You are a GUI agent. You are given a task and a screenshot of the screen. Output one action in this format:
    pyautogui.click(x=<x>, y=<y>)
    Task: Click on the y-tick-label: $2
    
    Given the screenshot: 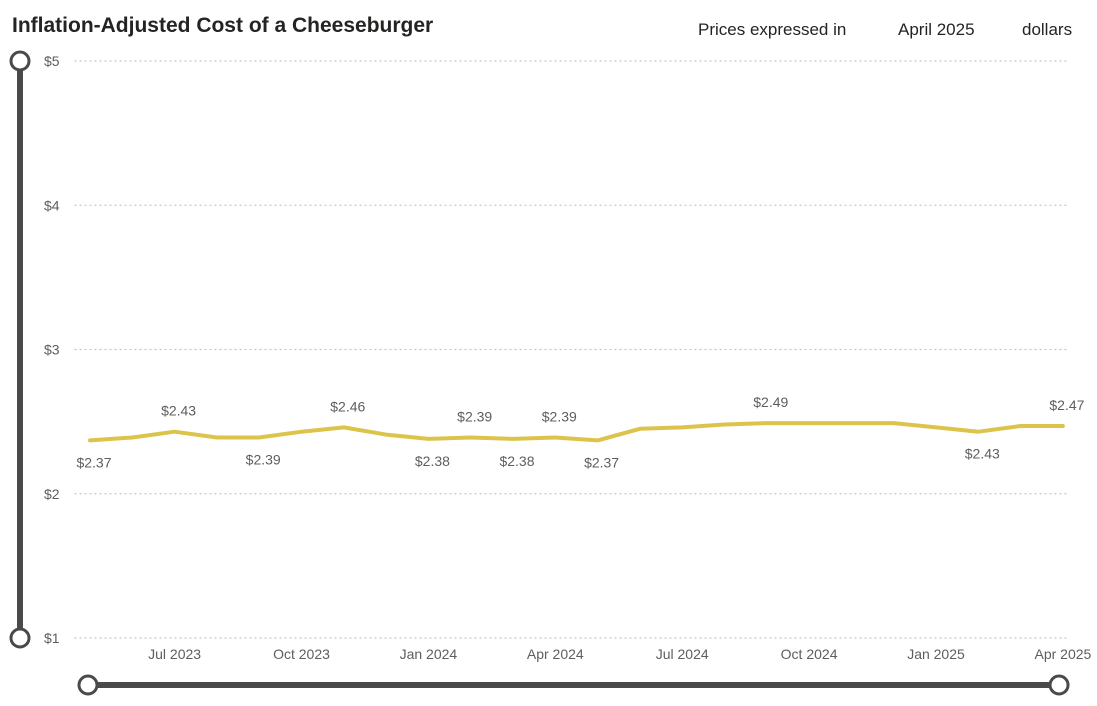 What is the action you would take?
    pyautogui.click(x=52, y=494)
    